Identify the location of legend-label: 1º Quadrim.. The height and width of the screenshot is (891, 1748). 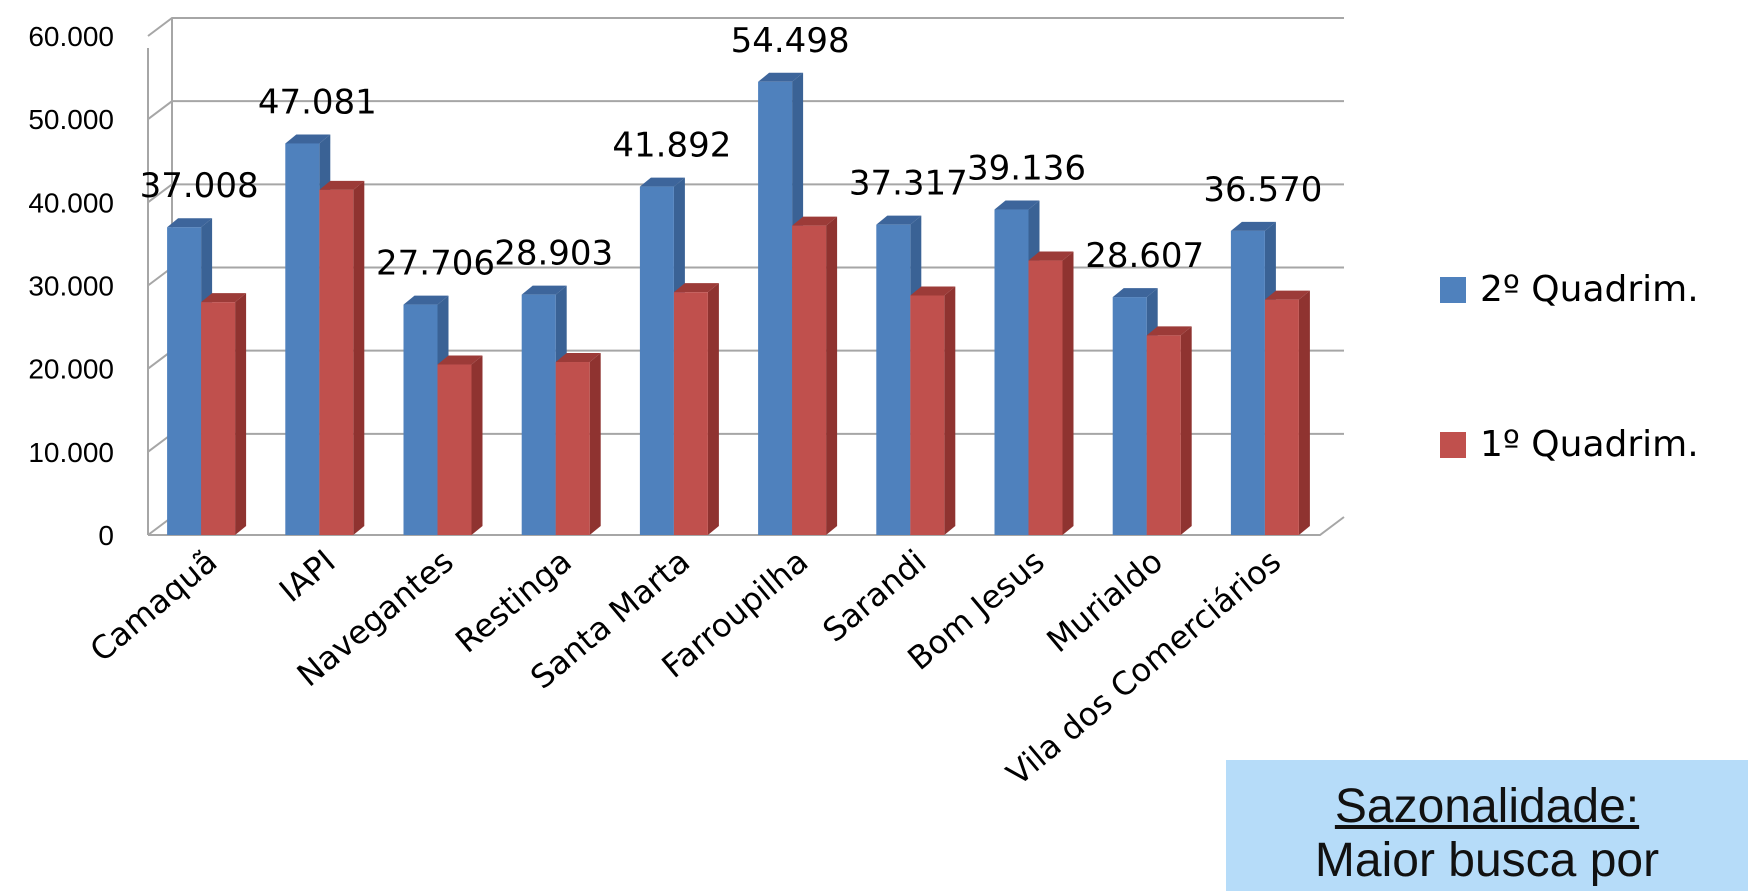
(1589, 444).